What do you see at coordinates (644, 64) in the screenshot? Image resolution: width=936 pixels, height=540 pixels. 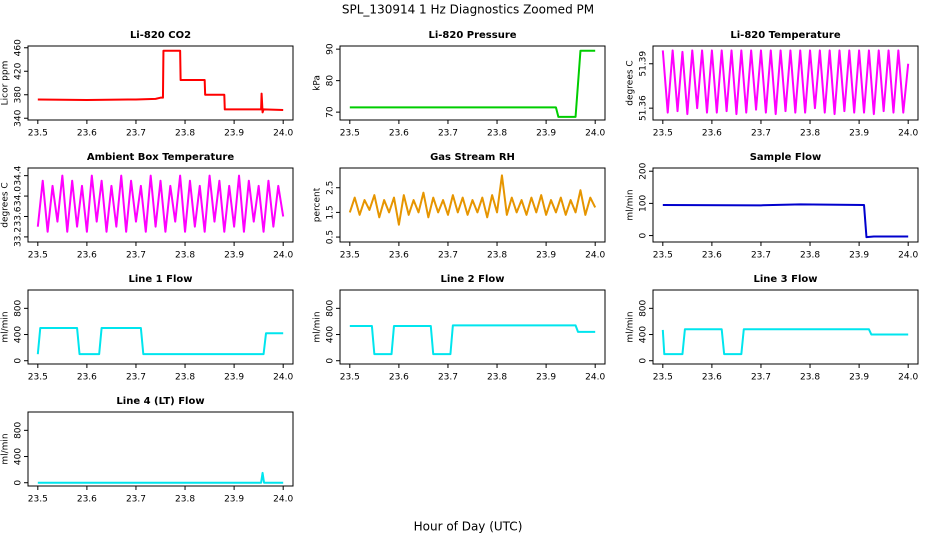 I see `y-tick-label: 51.39` at bounding box center [644, 64].